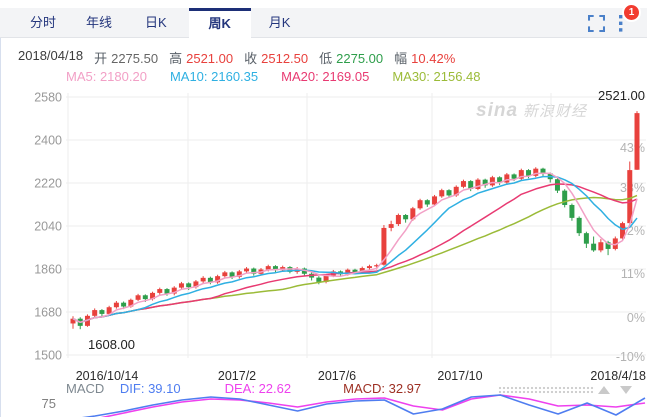  I want to click on scroll-up-arrow-icon, so click(604, 390).